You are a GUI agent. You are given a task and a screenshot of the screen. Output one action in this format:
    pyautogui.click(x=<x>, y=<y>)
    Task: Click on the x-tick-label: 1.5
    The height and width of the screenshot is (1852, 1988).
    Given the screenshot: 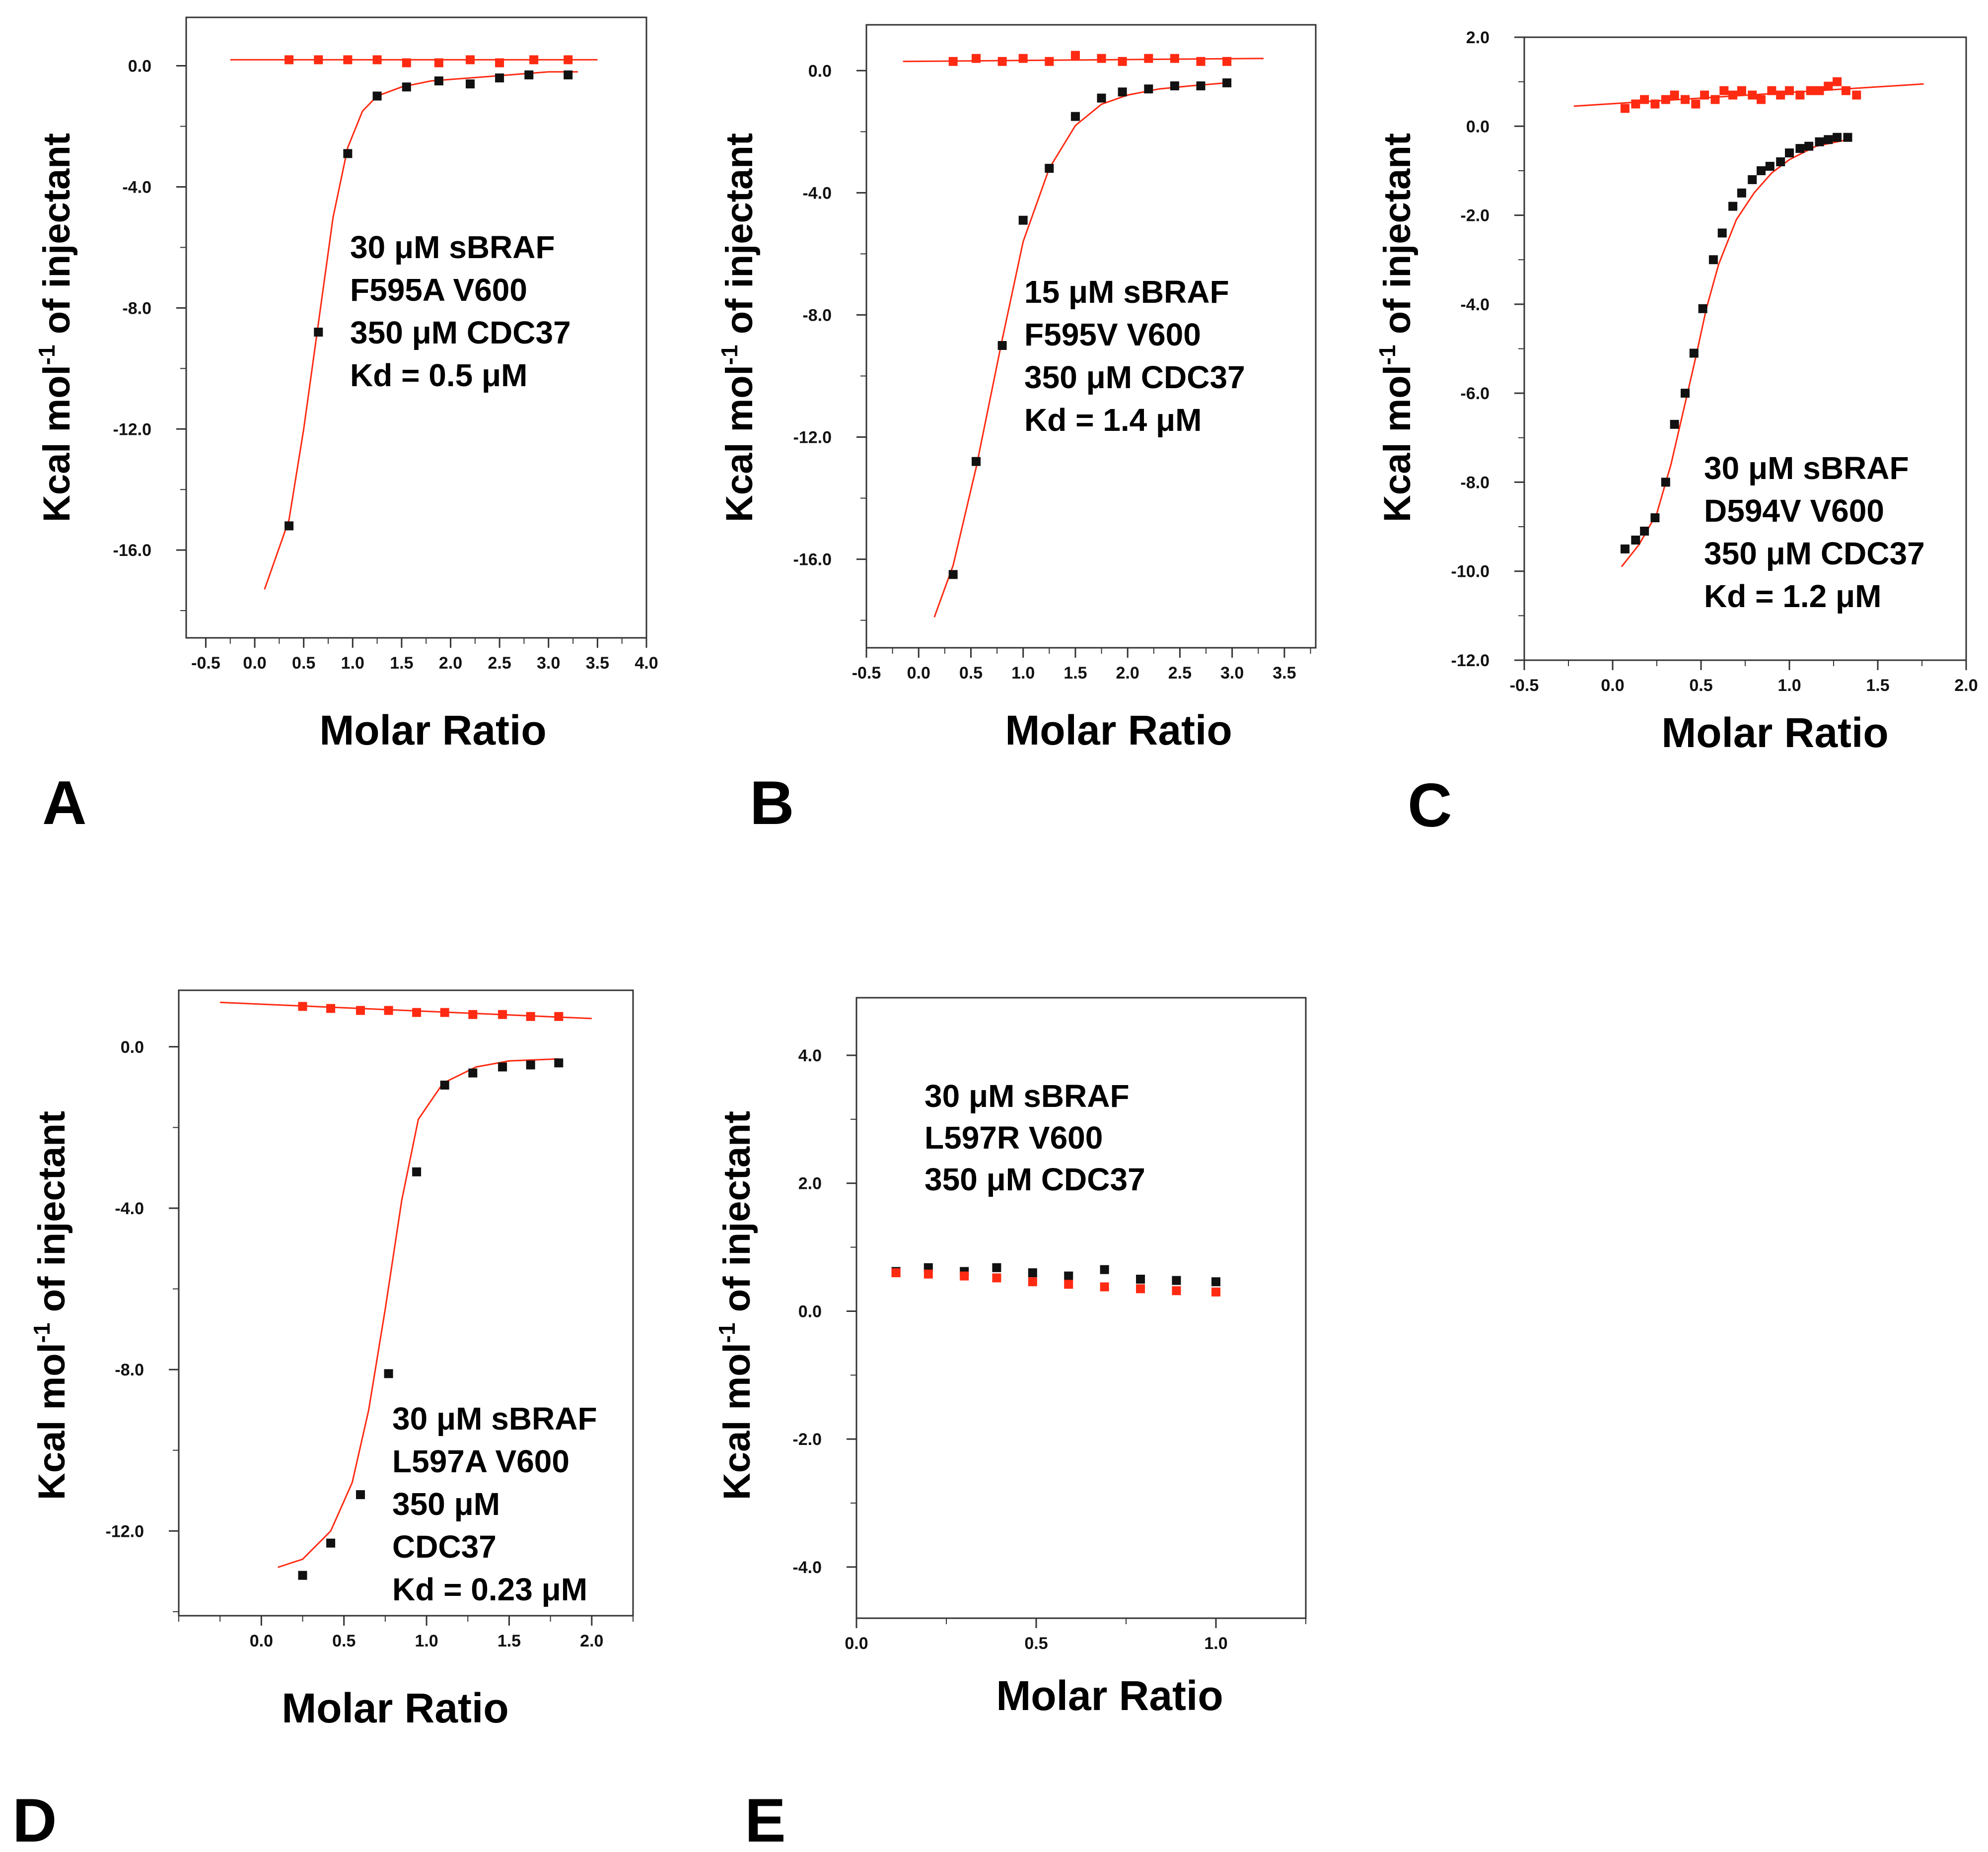 What is the action you would take?
    pyautogui.click(x=1877, y=685)
    